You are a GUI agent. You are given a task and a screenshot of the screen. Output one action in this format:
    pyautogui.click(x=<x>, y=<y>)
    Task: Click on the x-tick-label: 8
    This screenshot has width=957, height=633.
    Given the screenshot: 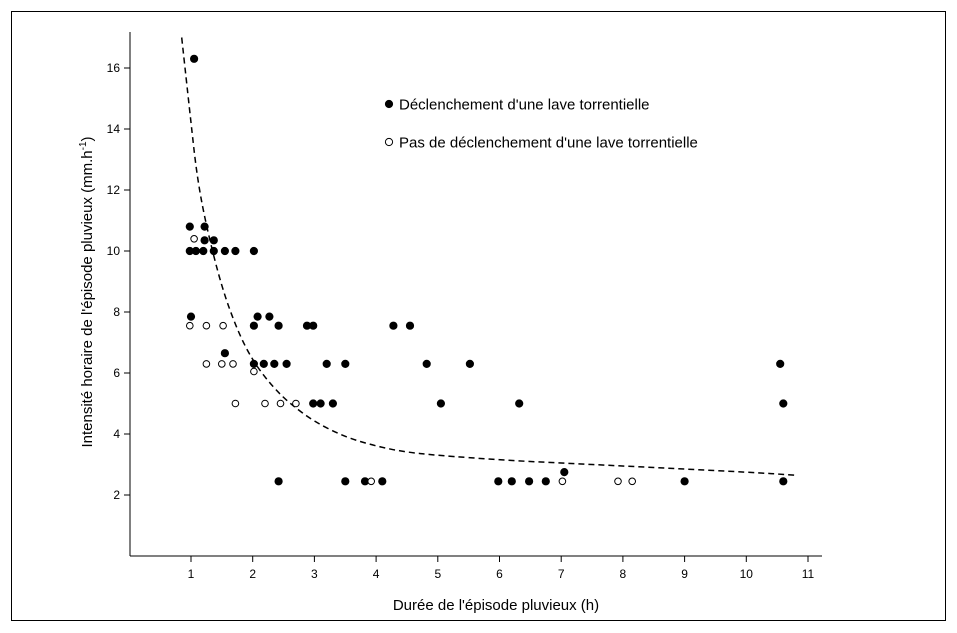 What is the action you would take?
    pyautogui.click(x=623, y=574)
    